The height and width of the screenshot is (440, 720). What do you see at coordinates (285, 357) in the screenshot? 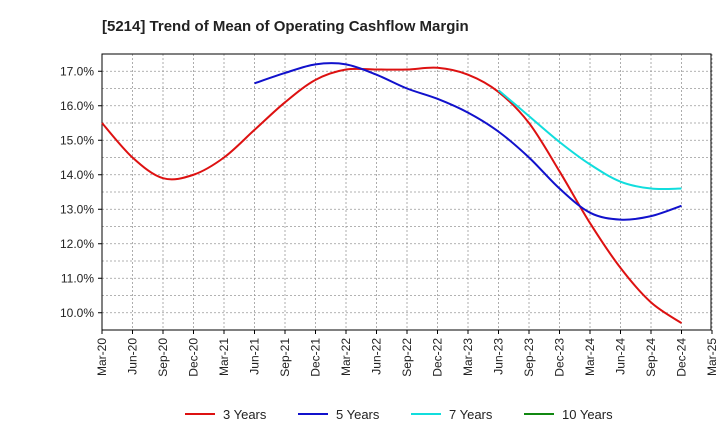
I see `x-tick-label: Sep-21` at bounding box center [285, 357].